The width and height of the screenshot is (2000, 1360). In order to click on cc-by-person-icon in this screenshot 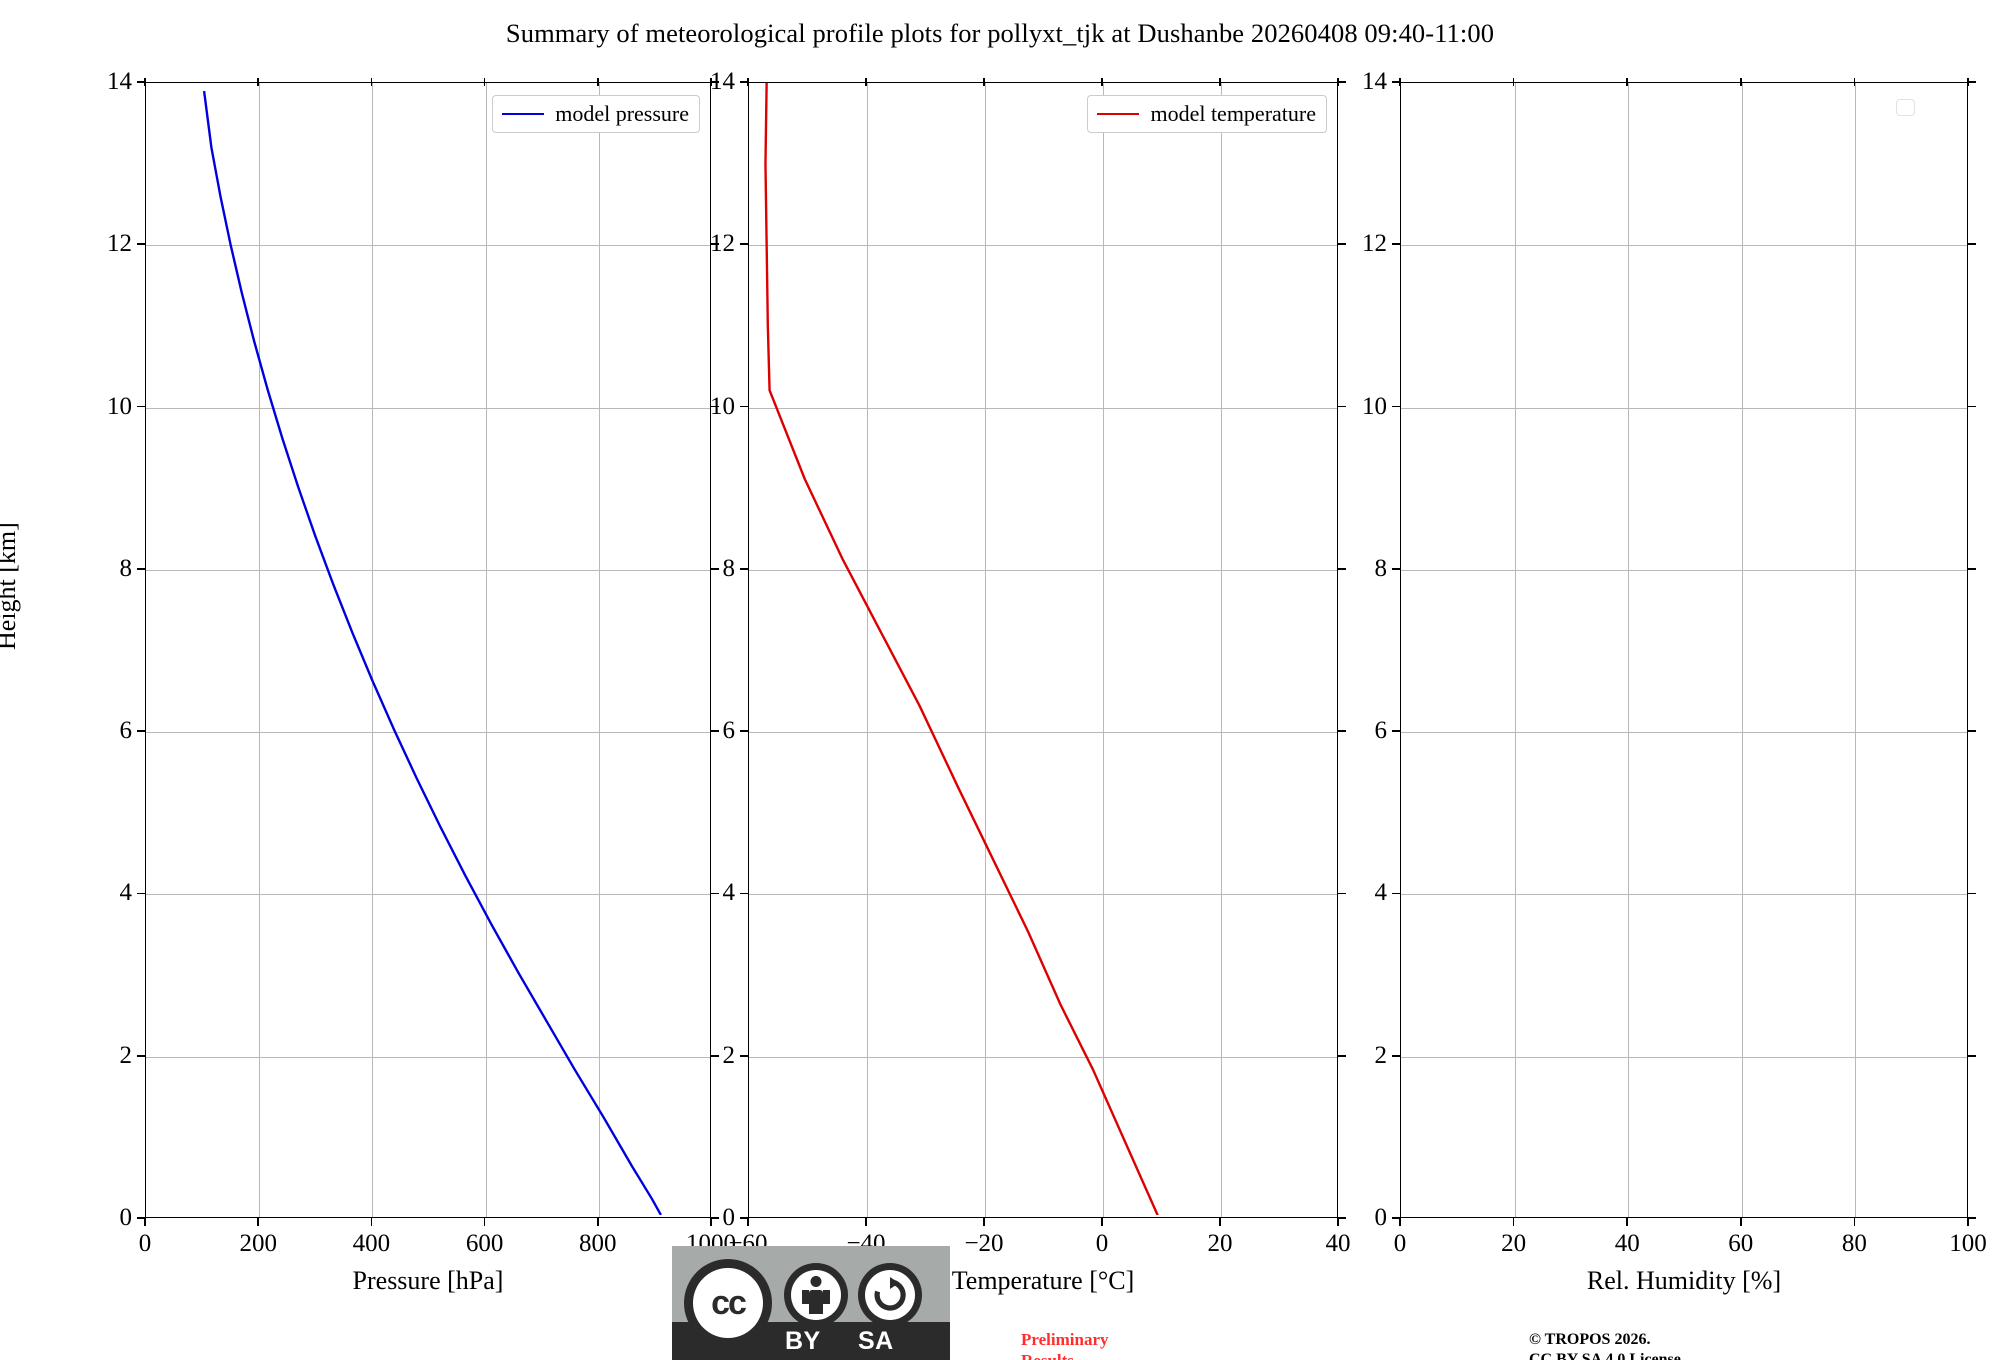, I will do `click(816, 1295)`.